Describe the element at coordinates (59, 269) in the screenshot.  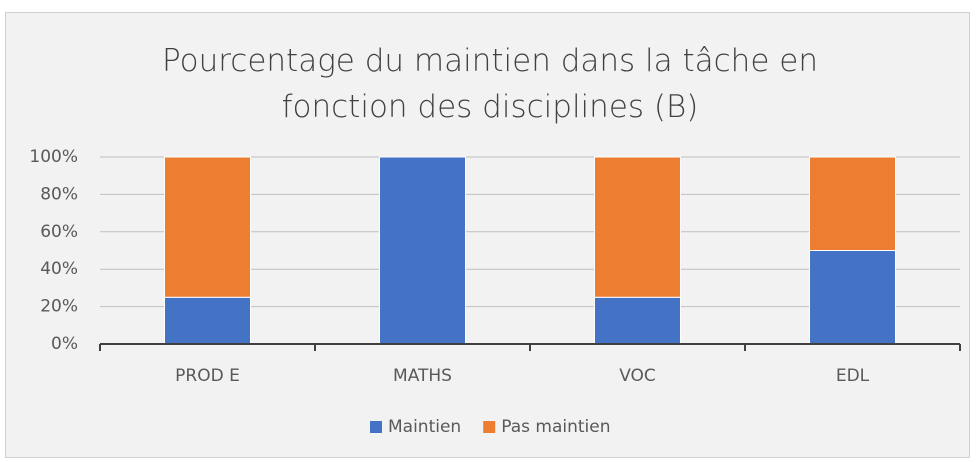
I see `y-tick-label: 40%` at that location.